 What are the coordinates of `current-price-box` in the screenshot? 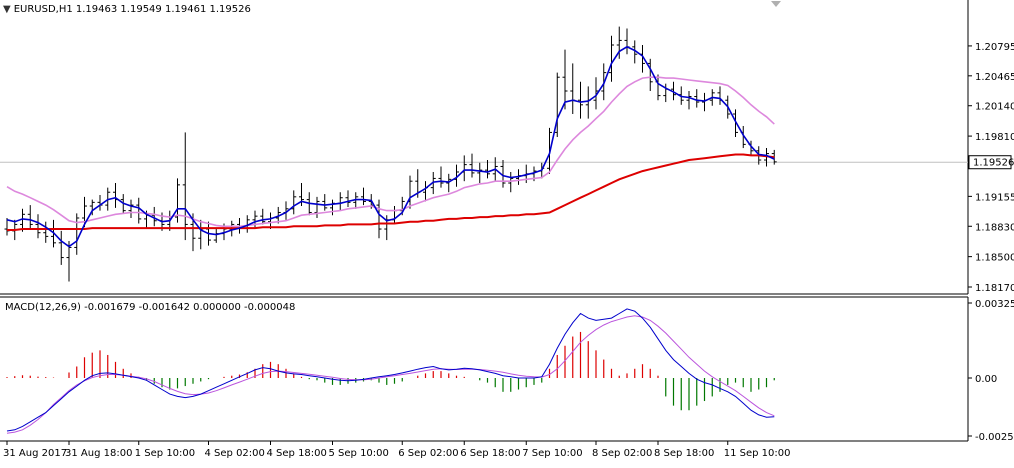 It's located at (990, 162).